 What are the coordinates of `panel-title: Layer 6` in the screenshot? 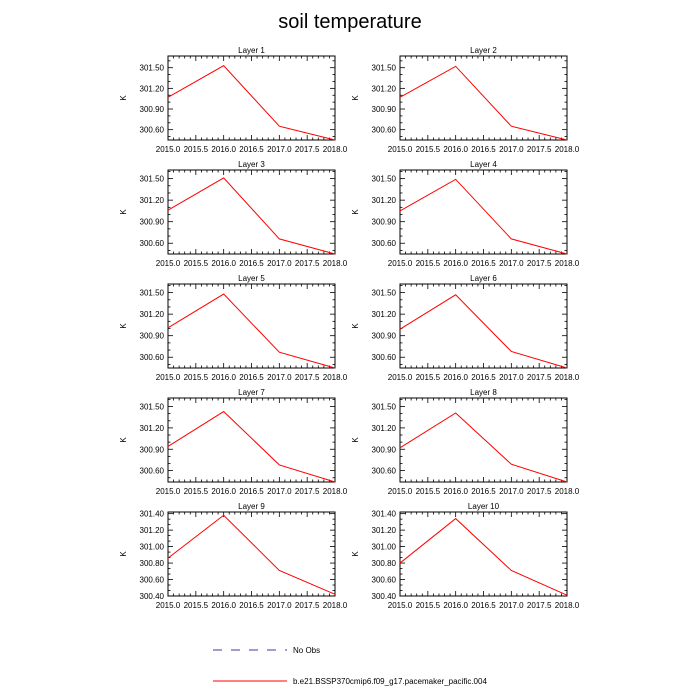 It's located at (483, 278).